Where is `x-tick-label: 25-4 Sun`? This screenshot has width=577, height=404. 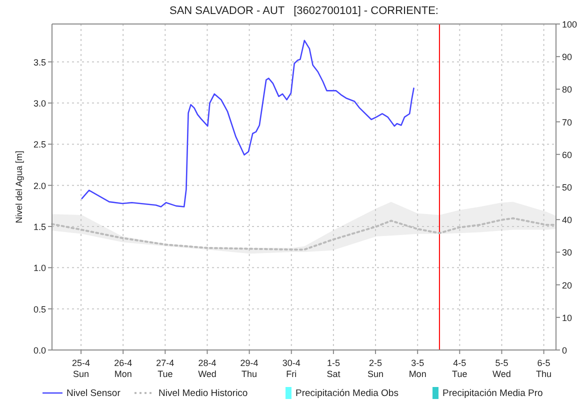
x-tick-label: 25-4 Sun is located at coordinates (81, 368).